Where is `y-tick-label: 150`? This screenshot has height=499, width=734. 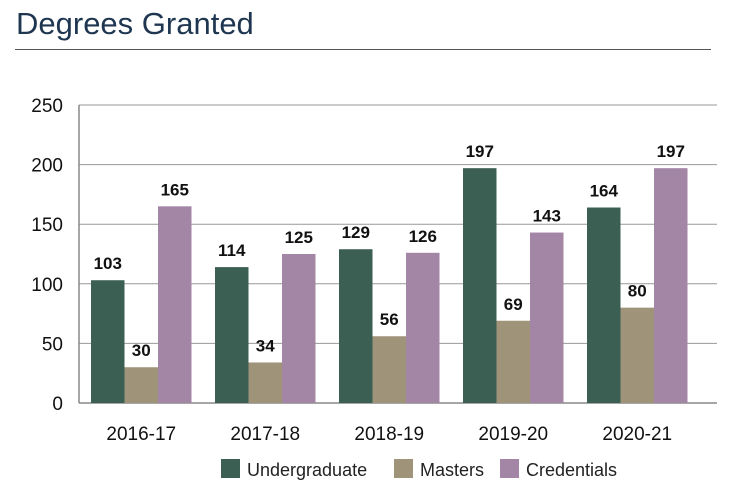
y-tick-label: 150 is located at coordinates (47, 225).